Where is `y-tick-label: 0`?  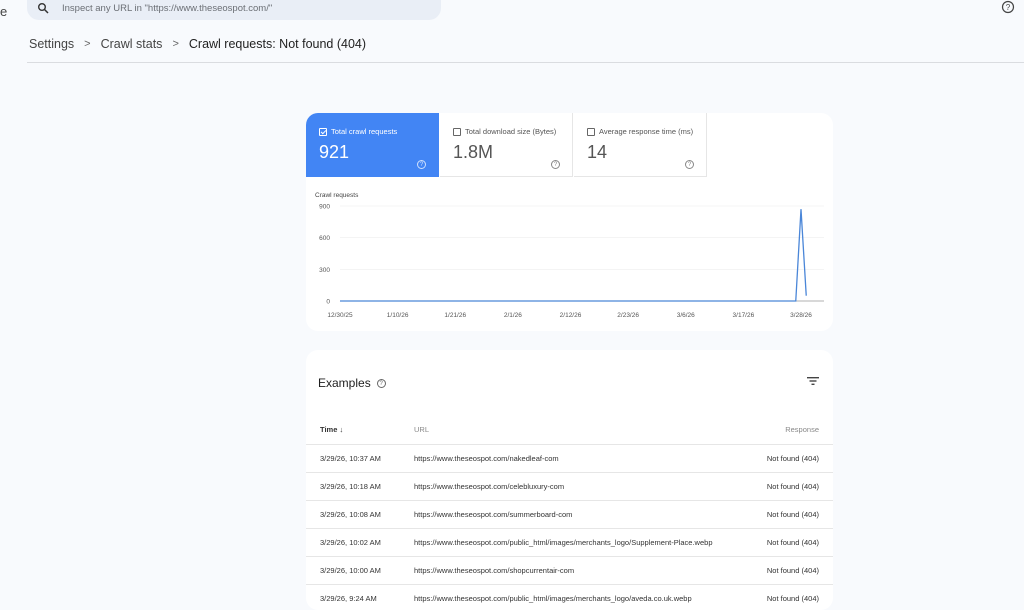
y-tick-label: 0 is located at coordinates (328, 302).